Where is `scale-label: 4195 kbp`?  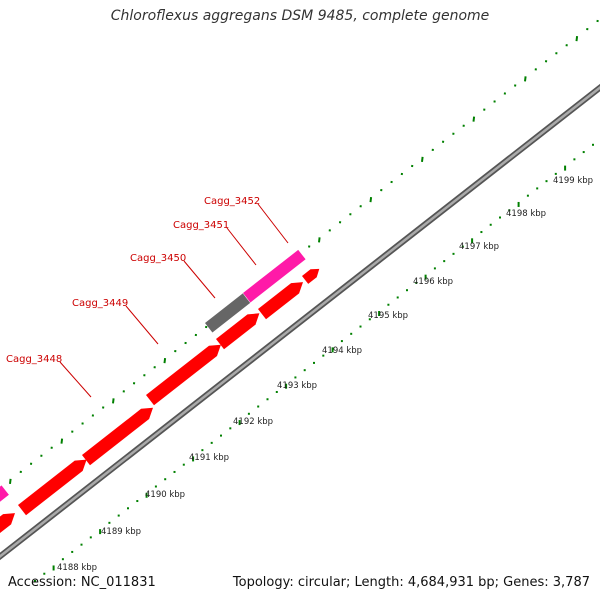
scale-label: 4195 kbp is located at coordinates (388, 316).